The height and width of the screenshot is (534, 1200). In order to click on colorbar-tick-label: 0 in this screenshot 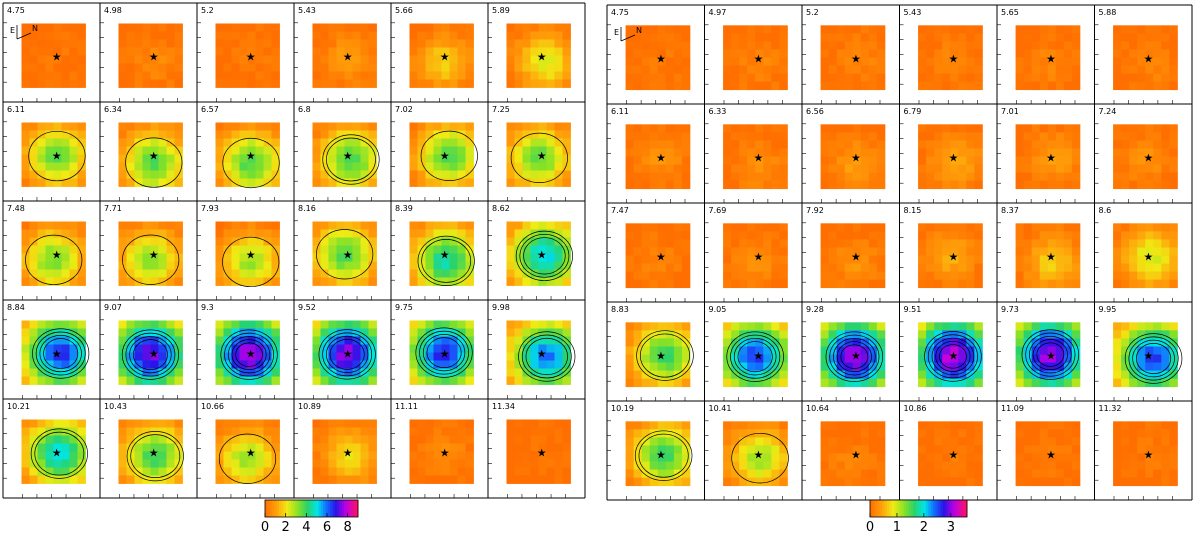, I will do `click(265, 527)`.